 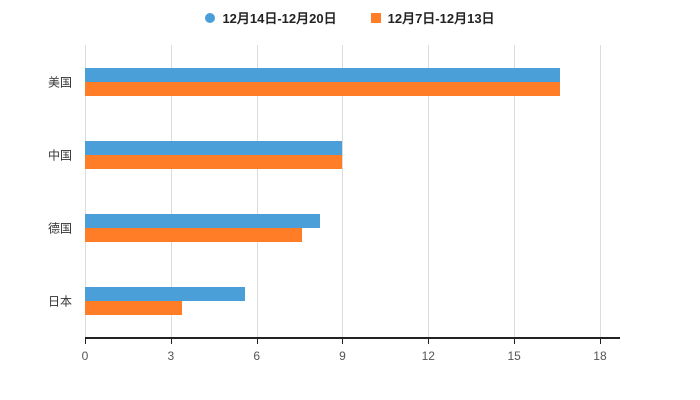 What do you see at coordinates (214, 161) in the screenshot?
I see `bar-series1-cat1` at bounding box center [214, 161].